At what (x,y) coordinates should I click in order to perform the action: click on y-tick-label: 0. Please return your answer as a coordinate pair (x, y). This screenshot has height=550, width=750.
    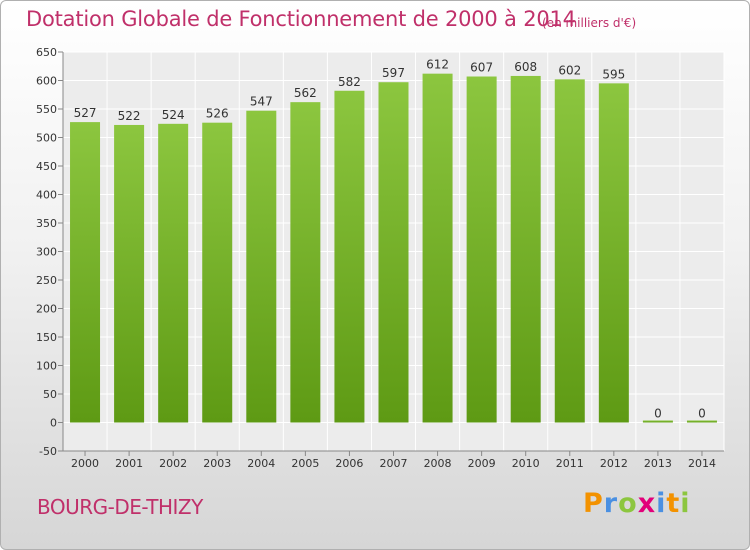
    Looking at the image, I should click on (53, 423).